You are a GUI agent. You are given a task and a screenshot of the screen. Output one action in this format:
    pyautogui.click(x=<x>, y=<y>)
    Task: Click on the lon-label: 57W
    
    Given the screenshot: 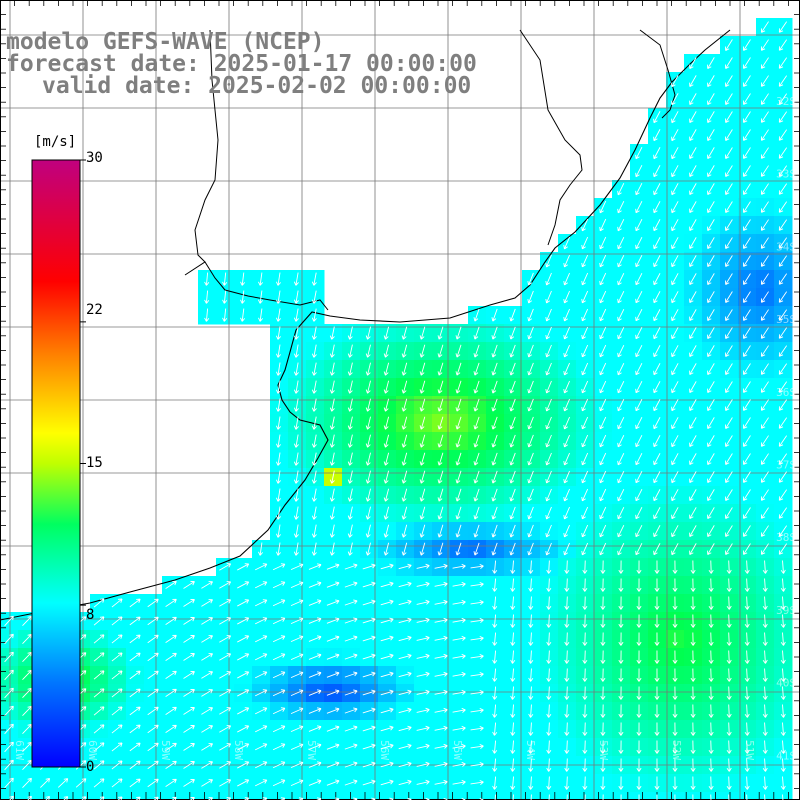 What is the action you would take?
    pyautogui.click(x=311, y=750)
    